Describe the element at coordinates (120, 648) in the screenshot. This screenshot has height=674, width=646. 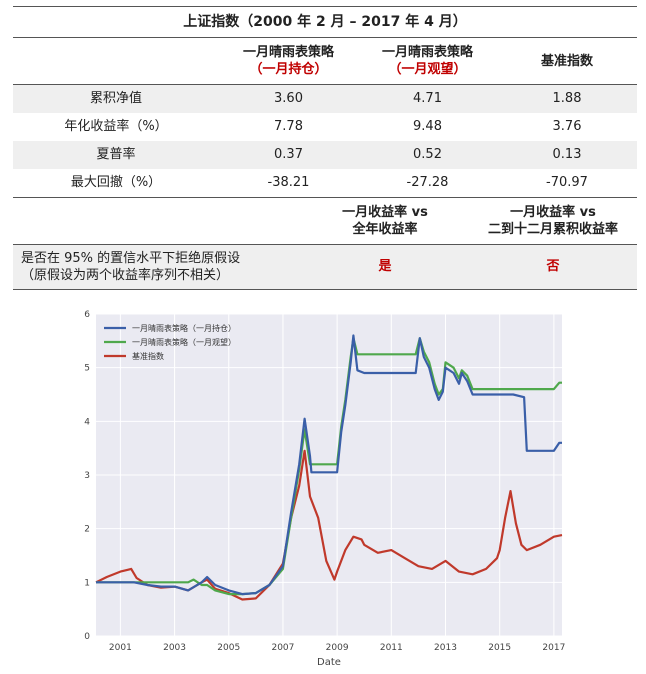
I see `x-tick-label: 2001` at that location.